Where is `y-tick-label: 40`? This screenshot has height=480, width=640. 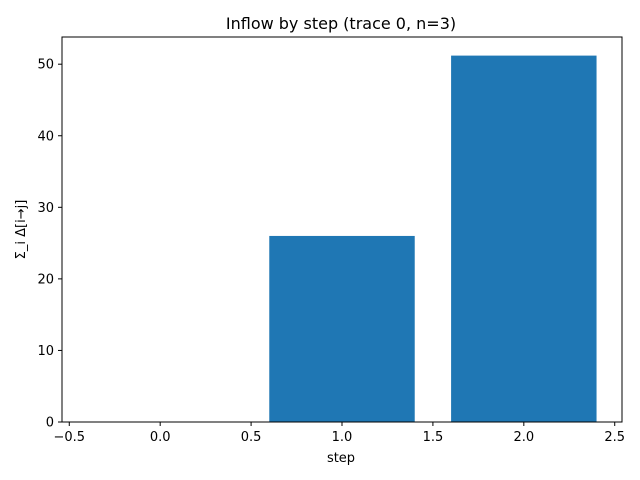 y-tick-label: 40 is located at coordinates (45, 136).